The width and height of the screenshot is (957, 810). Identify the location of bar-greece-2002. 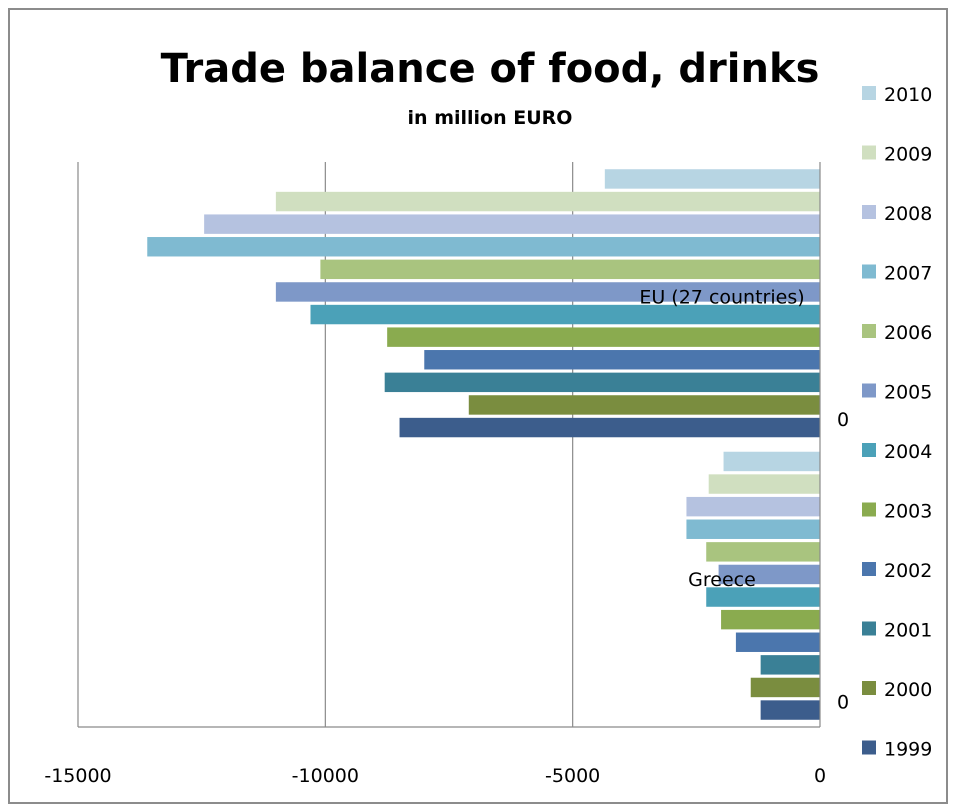
(777, 642).